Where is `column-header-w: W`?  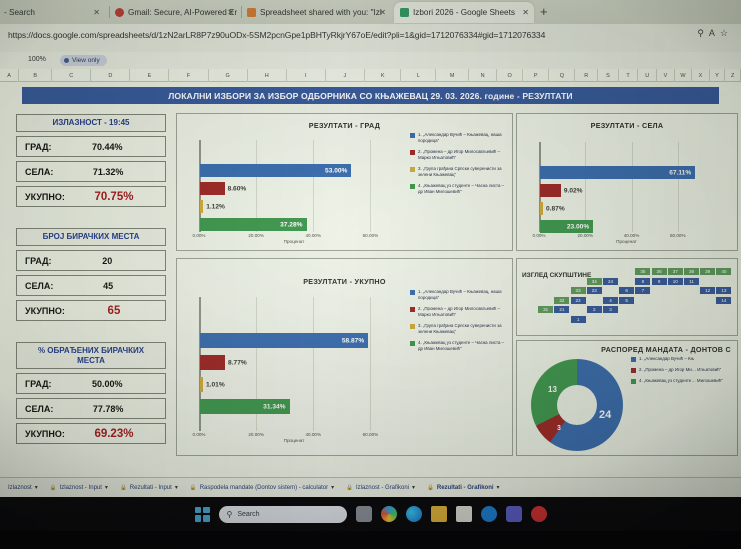
column-header-w: W is located at coordinates (684, 75).